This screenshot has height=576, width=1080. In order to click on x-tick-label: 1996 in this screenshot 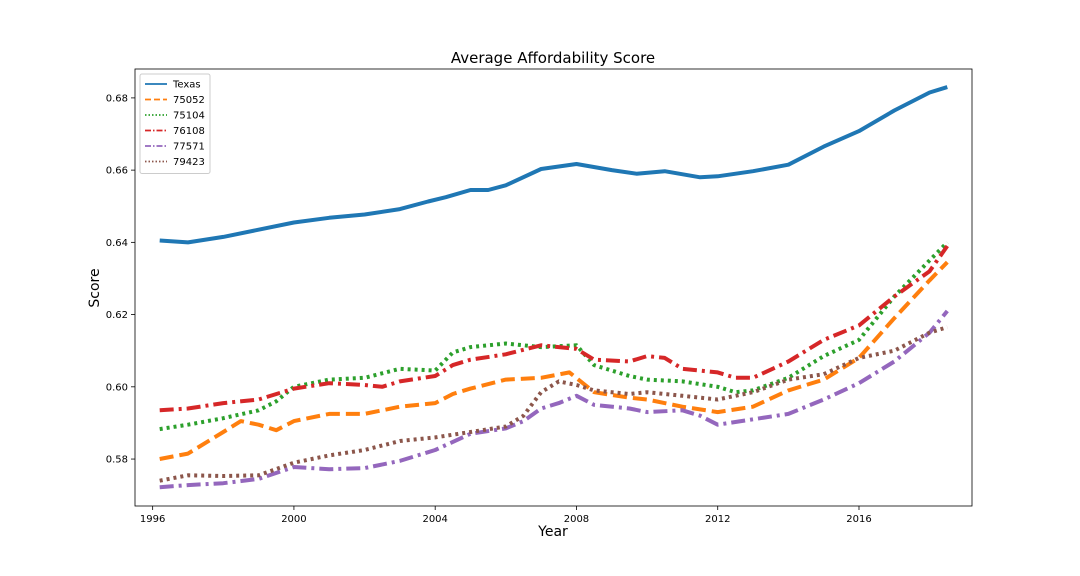, I will do `click(152, 519)`.